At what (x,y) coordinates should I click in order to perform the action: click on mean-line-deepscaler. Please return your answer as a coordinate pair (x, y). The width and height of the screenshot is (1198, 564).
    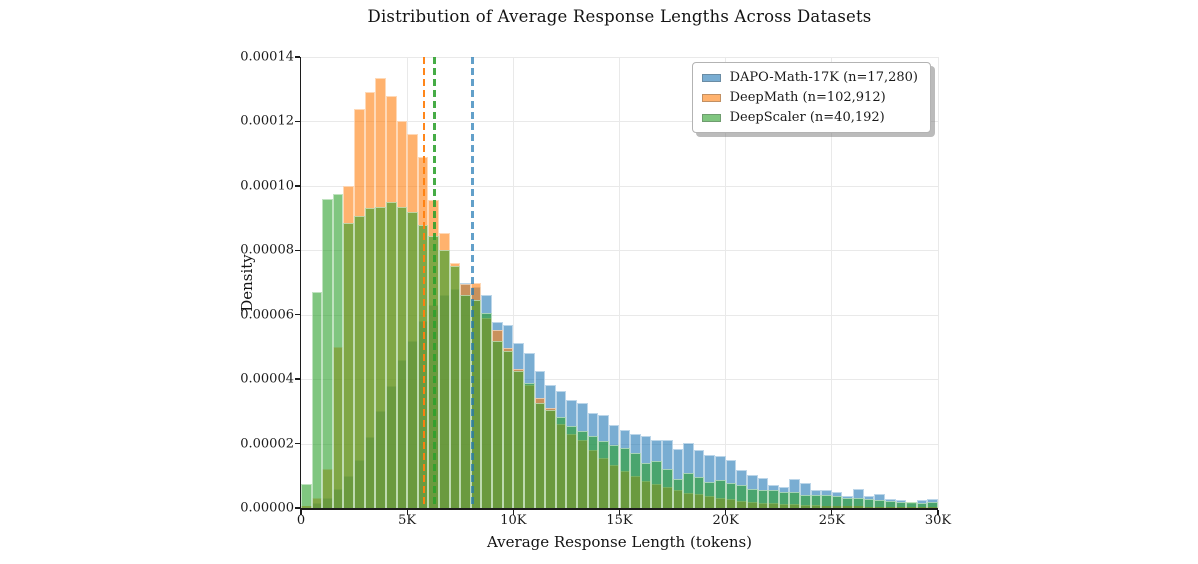
    Looking at the image, I should click on (434, 282).